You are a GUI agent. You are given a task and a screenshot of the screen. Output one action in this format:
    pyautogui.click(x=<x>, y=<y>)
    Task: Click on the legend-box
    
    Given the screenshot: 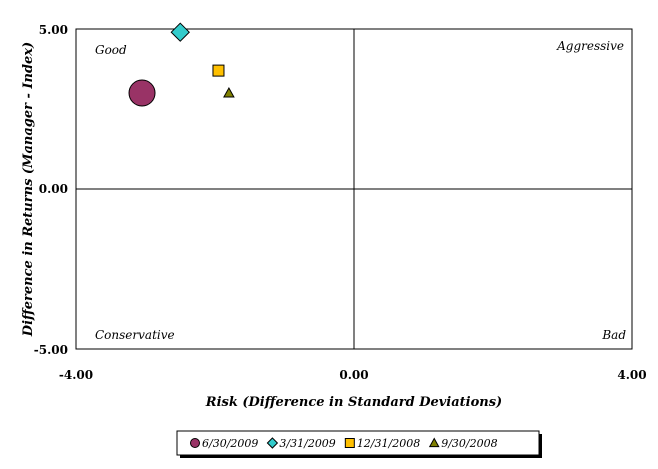 What is the action you would take?
    pyautogui.click(x=358, y=443)
    